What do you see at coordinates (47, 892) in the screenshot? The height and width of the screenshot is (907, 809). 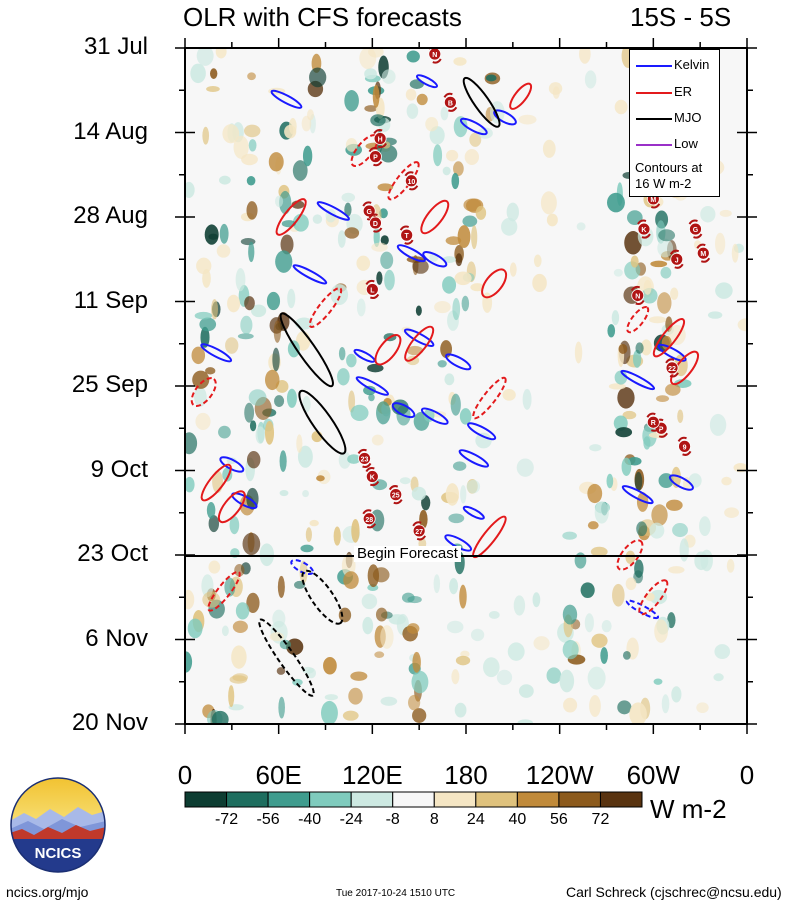 I see `footer-url: ncics.org/mjo` at bounding box center [47, 892].